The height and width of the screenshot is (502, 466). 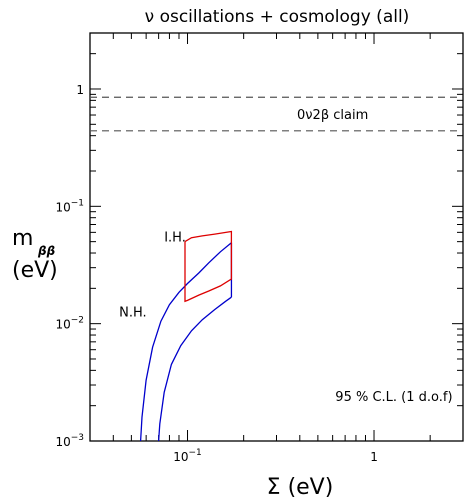 I want to click on y-tick-label-exponent: −1, so click(x=77, y=203).